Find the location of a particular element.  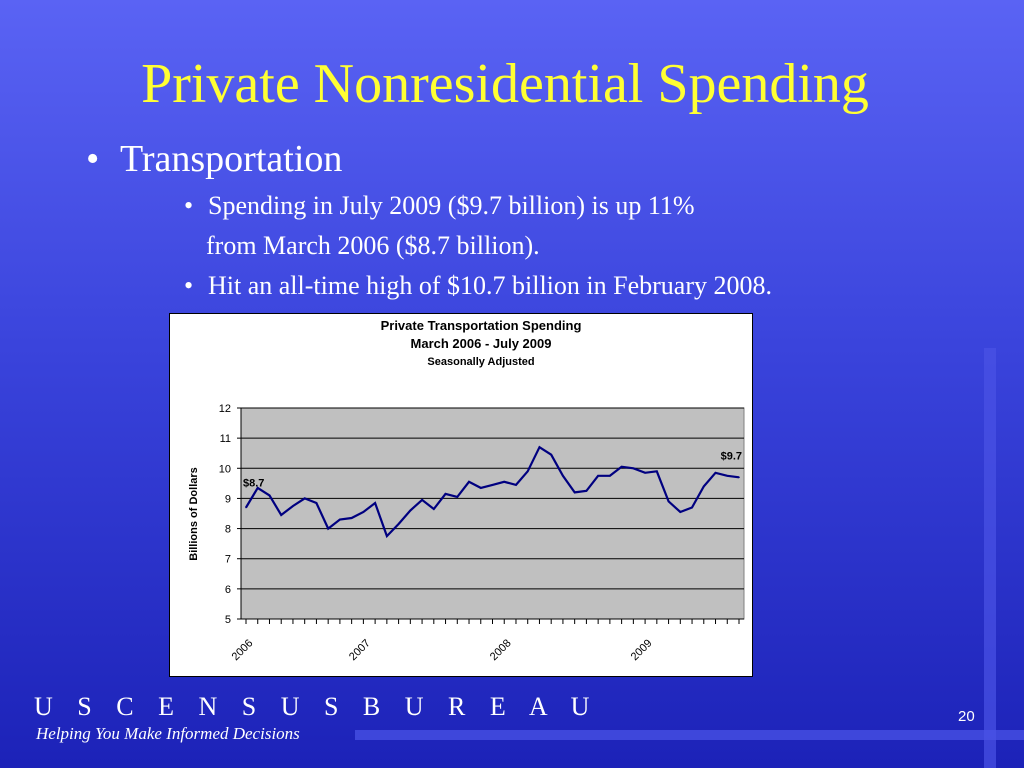

sub-bullet-july-2009-continuation: from March 2006 ($8.7 billion). is located at coordinates (373, 245).